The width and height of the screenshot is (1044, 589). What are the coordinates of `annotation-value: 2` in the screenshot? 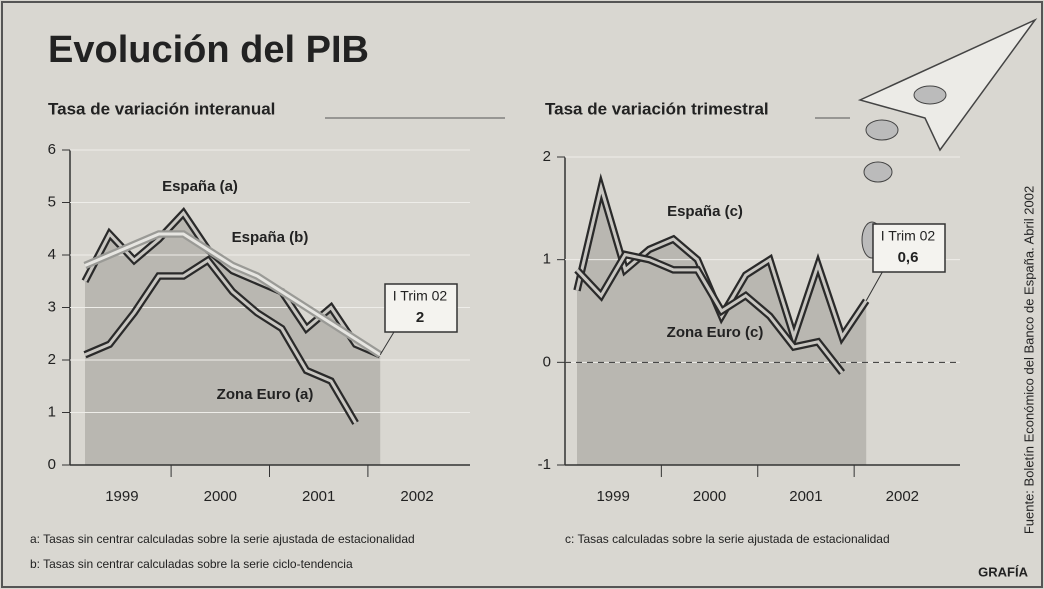 It's located at (420, 317).